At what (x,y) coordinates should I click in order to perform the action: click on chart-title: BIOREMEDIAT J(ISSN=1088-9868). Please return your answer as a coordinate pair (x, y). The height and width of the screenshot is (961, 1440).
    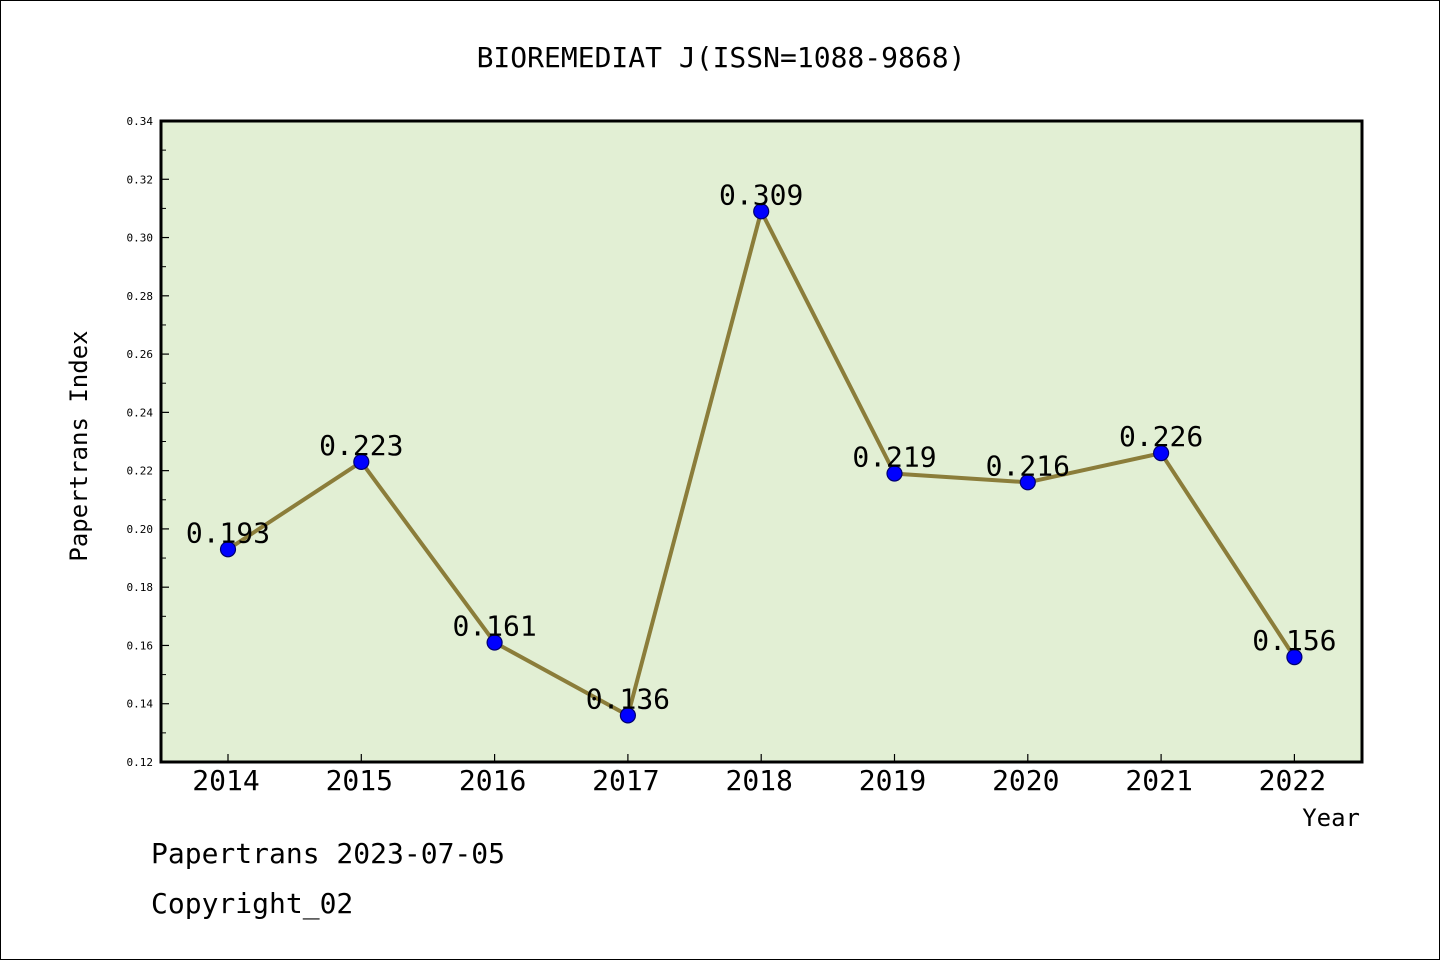
    Looking at the image, I should click on (721, 57).